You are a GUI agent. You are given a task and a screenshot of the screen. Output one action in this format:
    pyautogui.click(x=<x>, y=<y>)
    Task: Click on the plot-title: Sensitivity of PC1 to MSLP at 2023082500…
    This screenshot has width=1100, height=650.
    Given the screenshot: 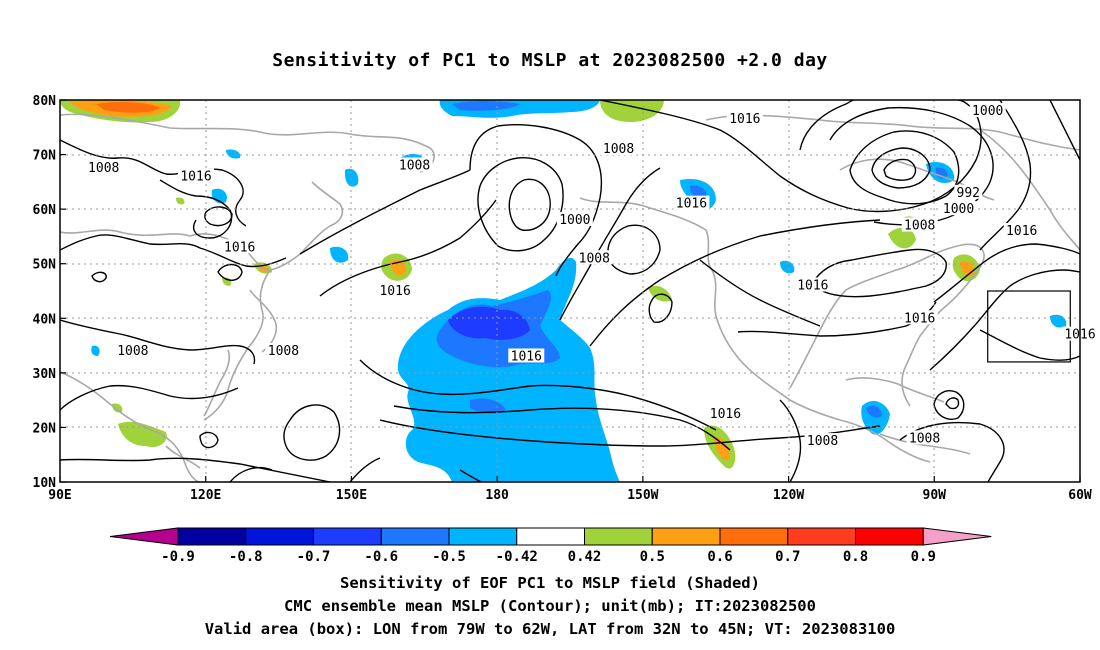 What is the action you would take?
    pyautogui.click(x=550, y=60)
    